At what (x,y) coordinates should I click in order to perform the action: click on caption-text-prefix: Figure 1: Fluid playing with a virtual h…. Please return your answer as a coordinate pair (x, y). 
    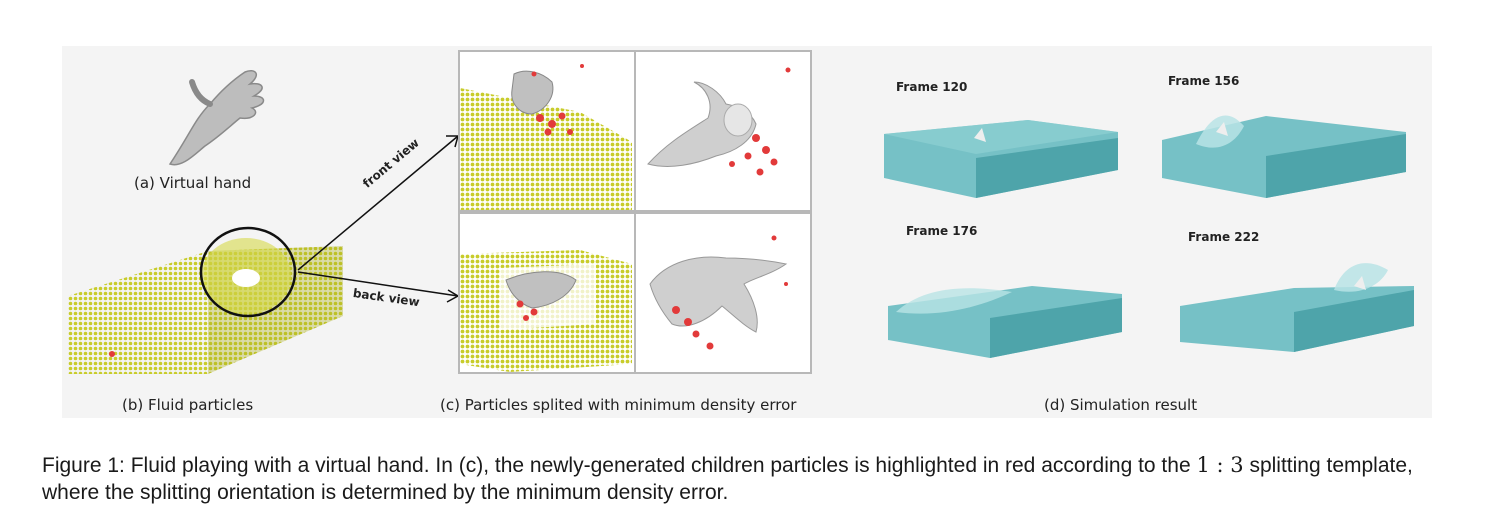
    Looking at the image, I should click on (619, 465).